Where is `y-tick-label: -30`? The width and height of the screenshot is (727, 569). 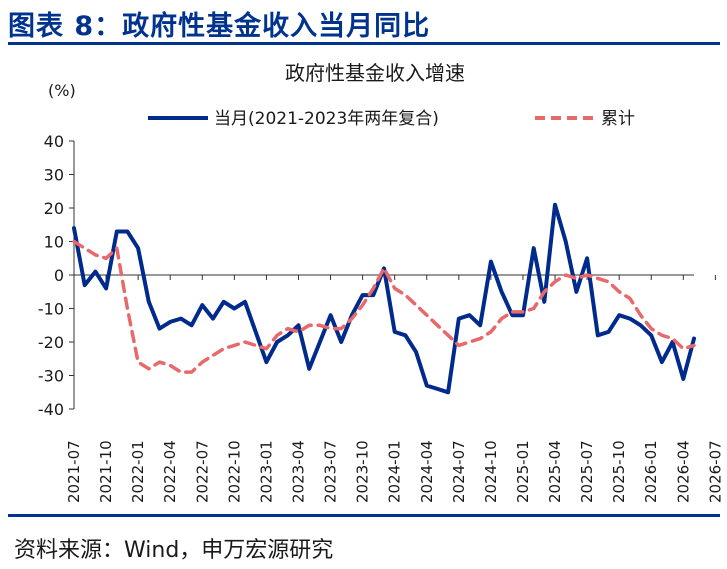 y-tick-label: -30 is located at coordinates (51, 376).